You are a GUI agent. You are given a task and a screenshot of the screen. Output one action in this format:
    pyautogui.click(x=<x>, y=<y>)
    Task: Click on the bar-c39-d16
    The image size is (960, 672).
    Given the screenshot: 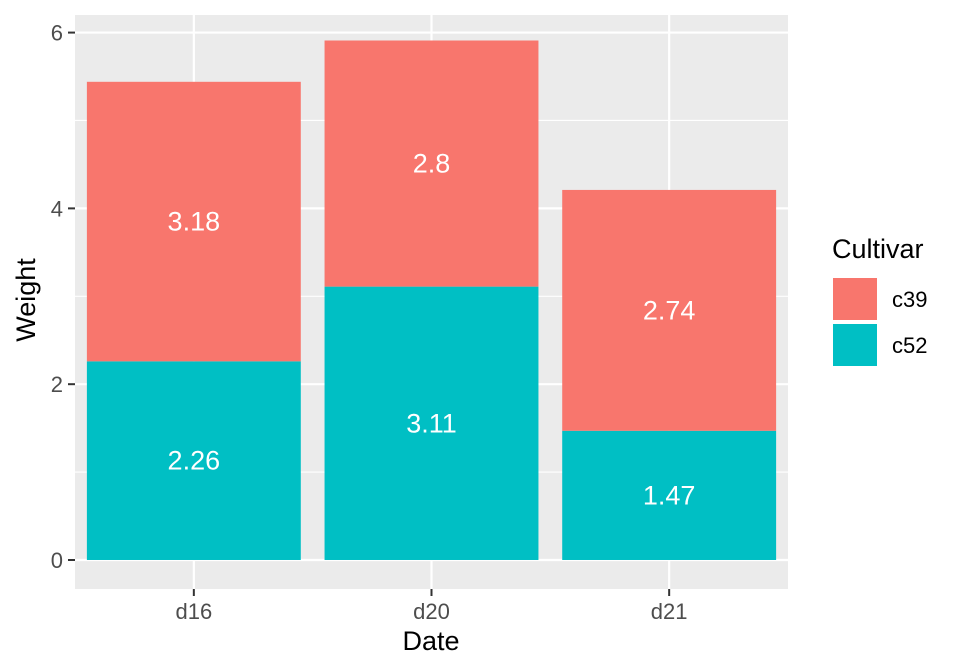 What is the action you would take?
    pyautogui.click(x=193, y=221)
    